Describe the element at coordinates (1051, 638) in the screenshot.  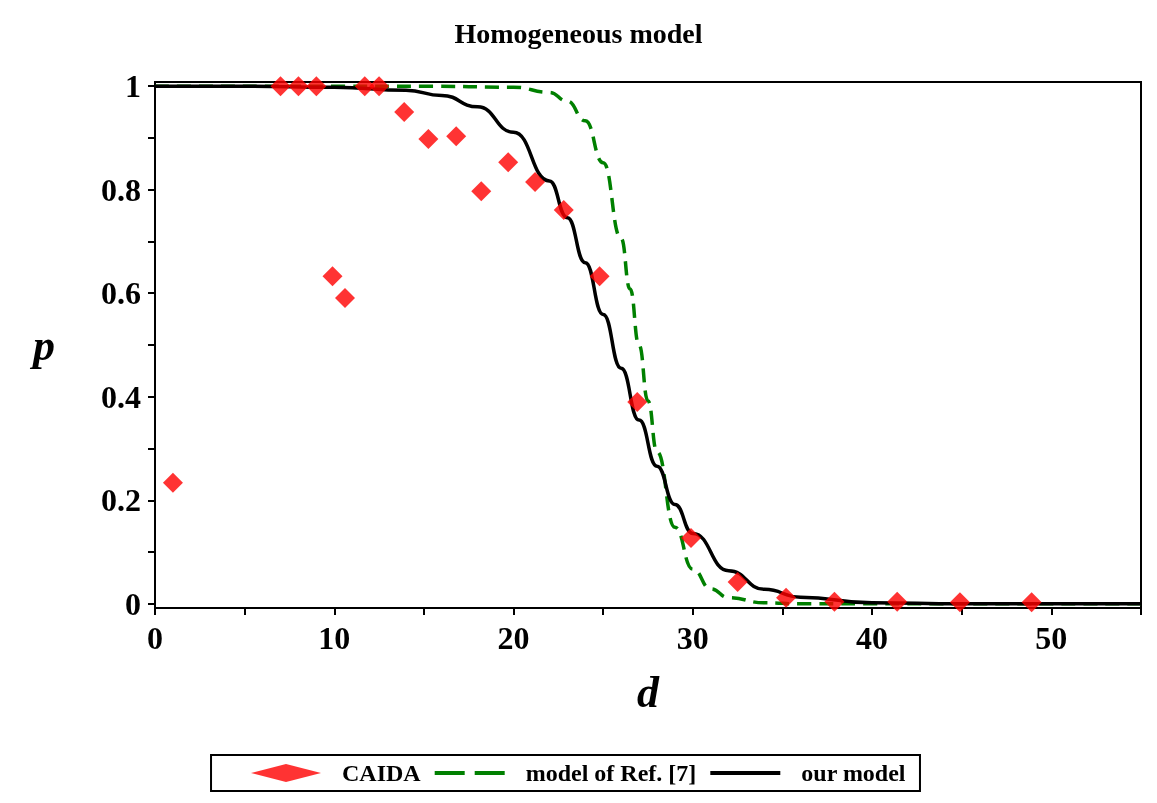
I see `x-tick-label: 50` at that location.